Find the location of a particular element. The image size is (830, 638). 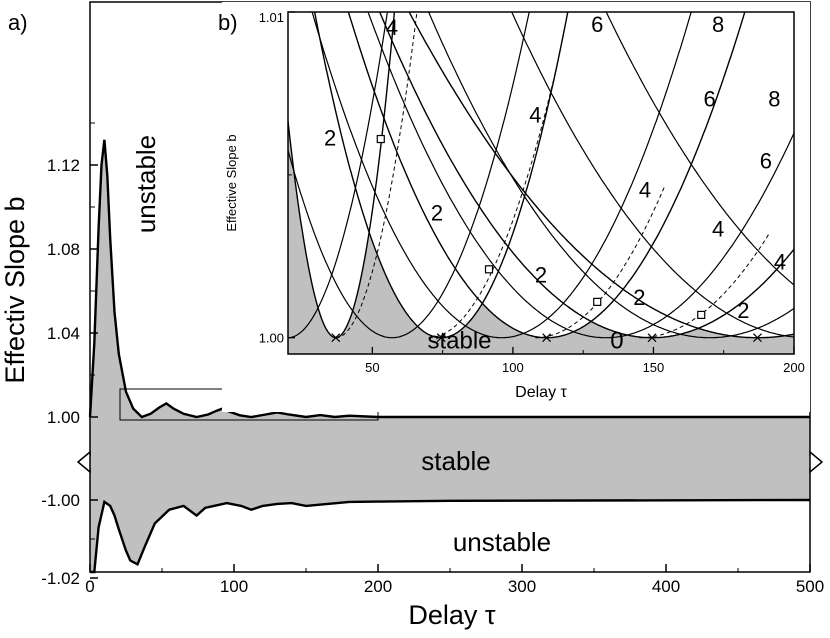

x-axis-label-b: Delay τ is located at coordinates (541, 392).